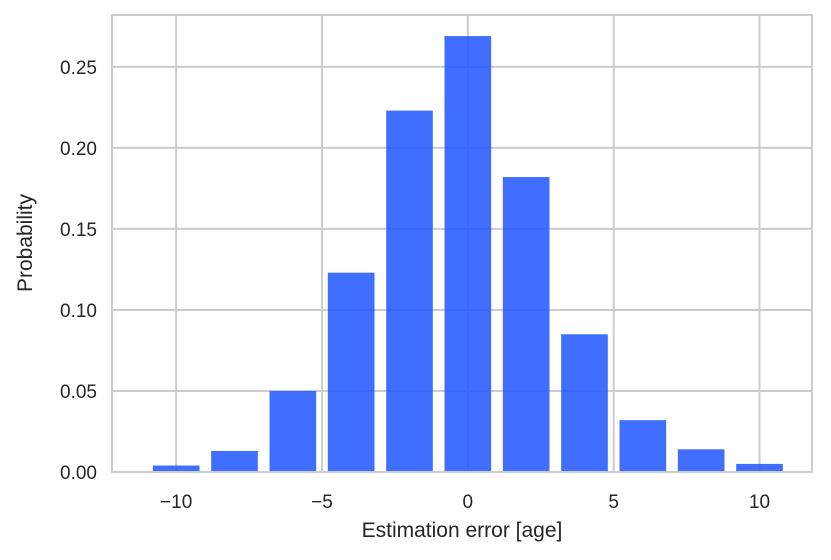 This screenshot has width=831, height=560. Describe the element at coordinates (176, 502) in the screenshot. I see `x-tick-label: −10` at that location.